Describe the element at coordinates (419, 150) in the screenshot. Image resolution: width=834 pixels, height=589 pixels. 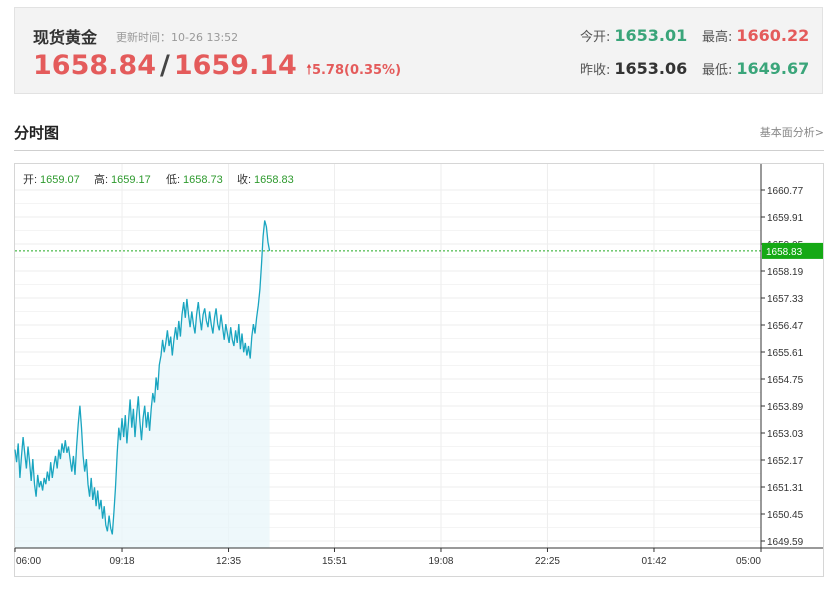
I see `section-divider` at that location.